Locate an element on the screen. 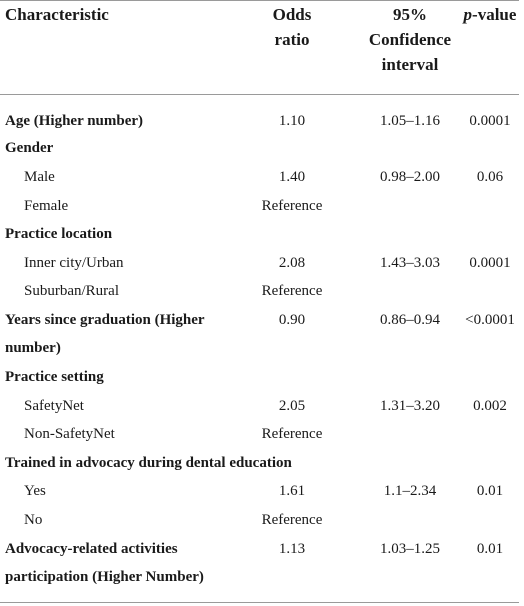 The width and height of the screenshot is (524, 606). group-label: Gender is located at coordinates (29, 148).